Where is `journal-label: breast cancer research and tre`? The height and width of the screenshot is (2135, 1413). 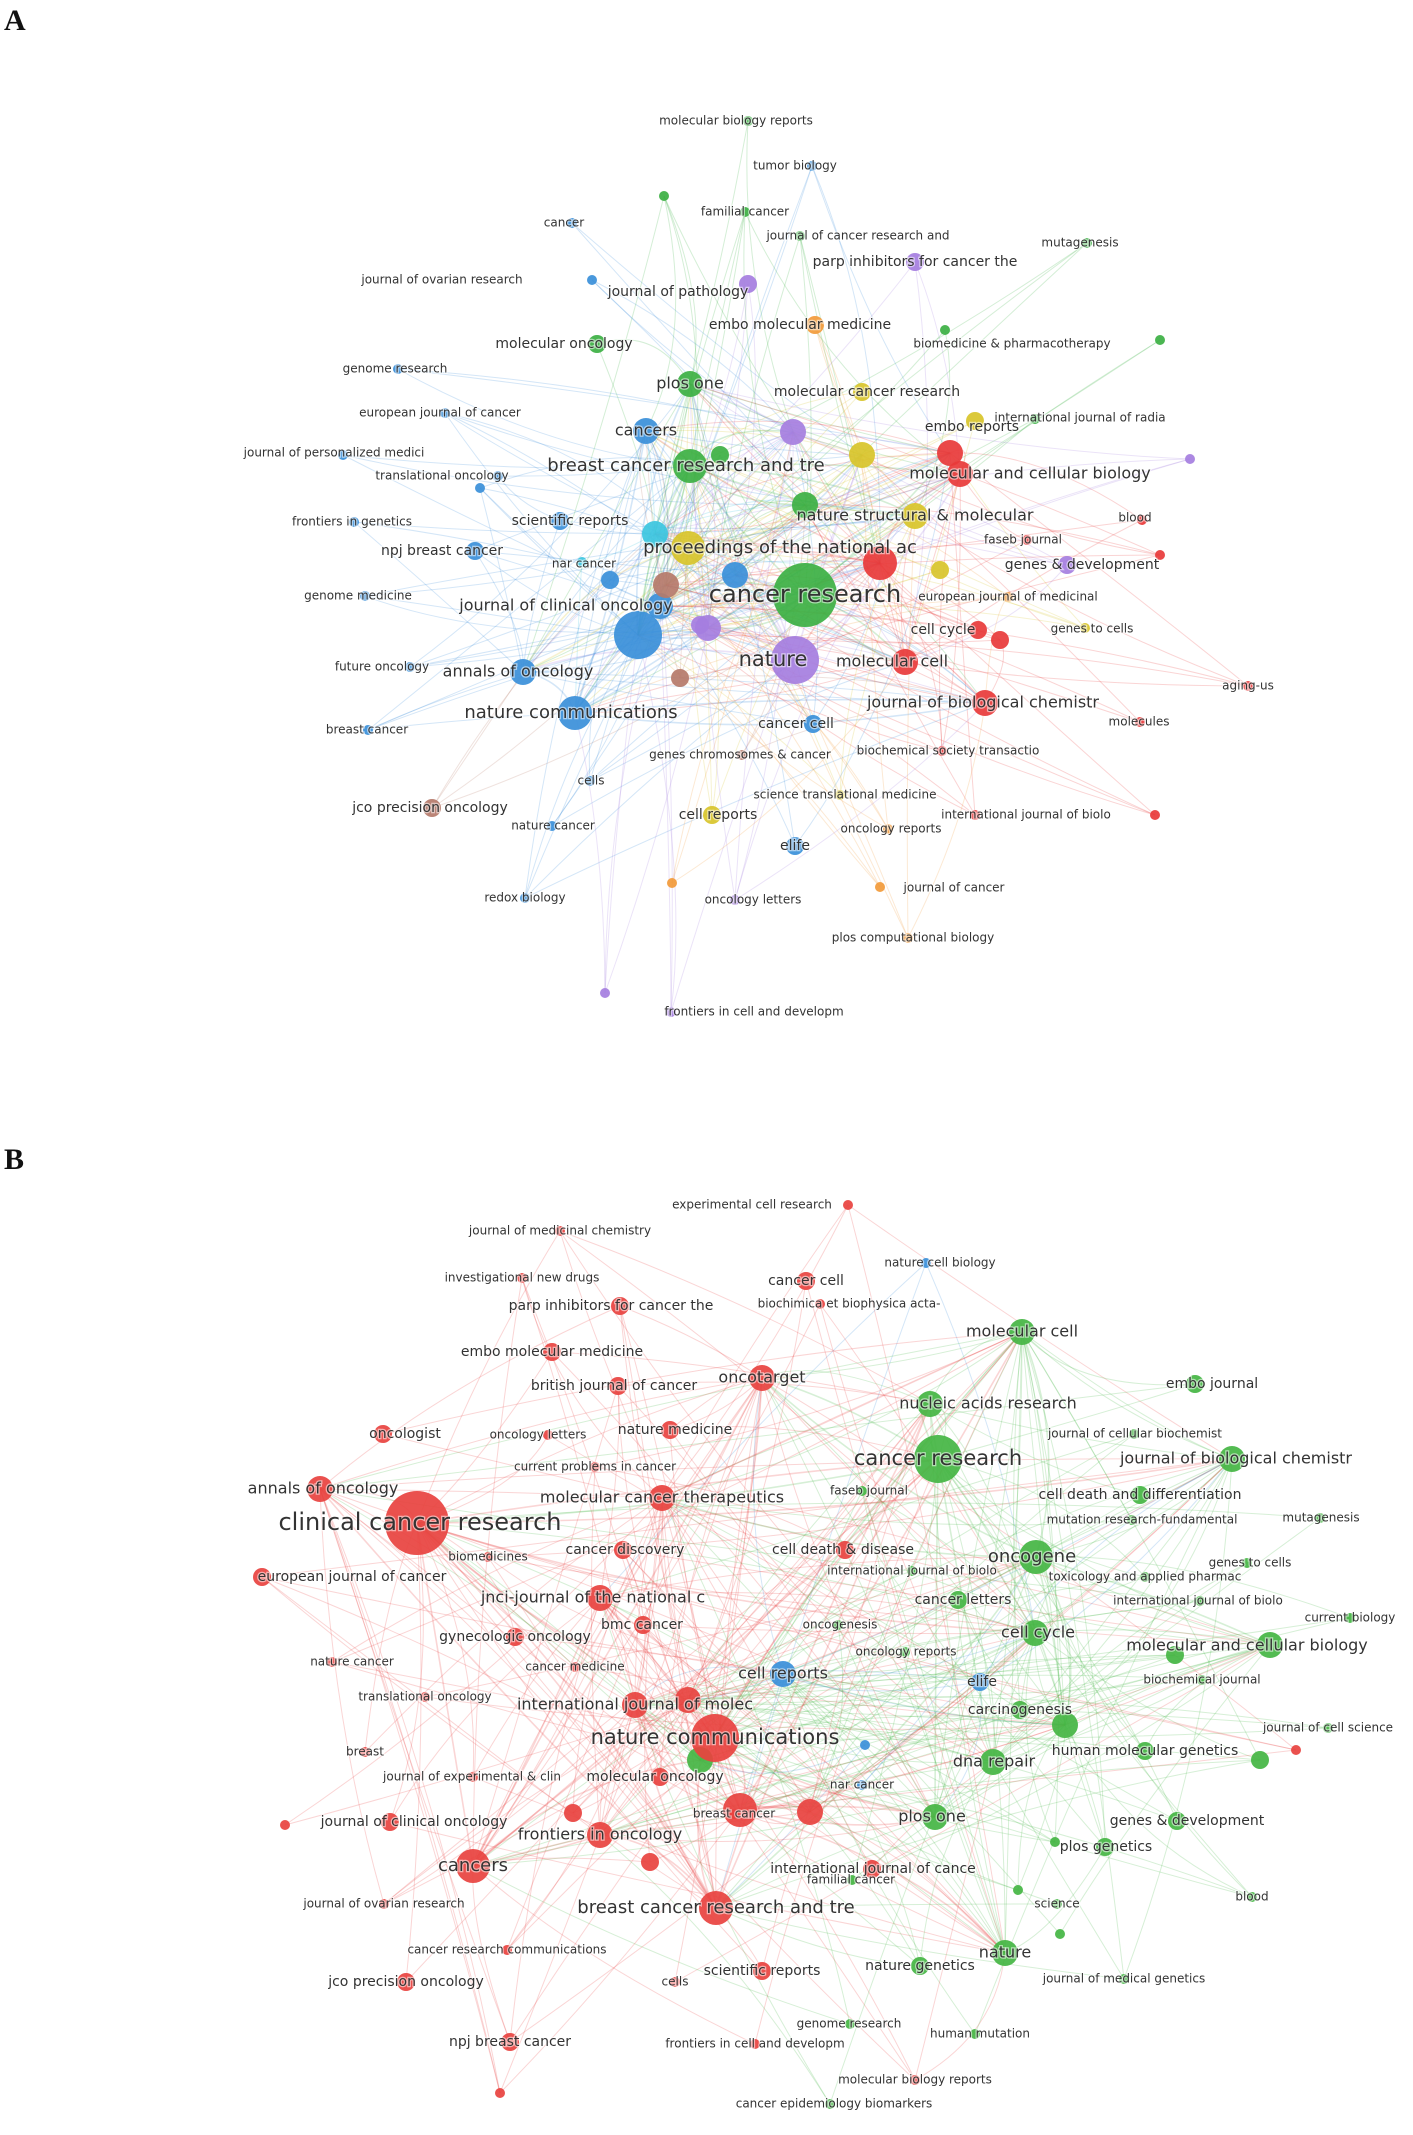 journal-label: breast cancer research and tre is located at coordinates (715, 1907).